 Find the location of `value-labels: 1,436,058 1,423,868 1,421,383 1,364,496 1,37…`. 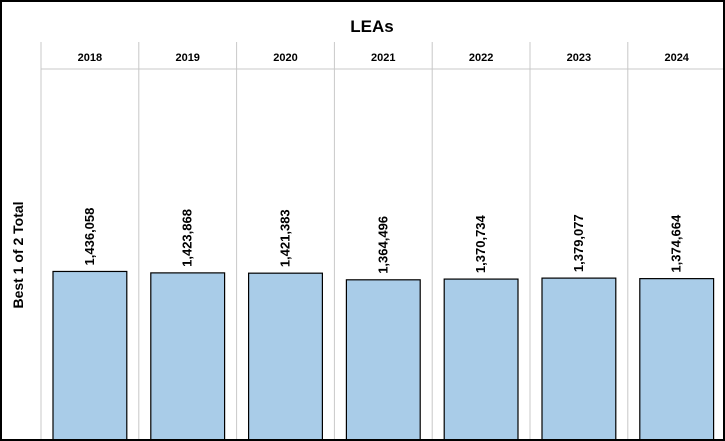

value-labels: 1,436,058 1,423,868 1,421,383 1,364,496 1,37… is located at coordinates (383, 241).